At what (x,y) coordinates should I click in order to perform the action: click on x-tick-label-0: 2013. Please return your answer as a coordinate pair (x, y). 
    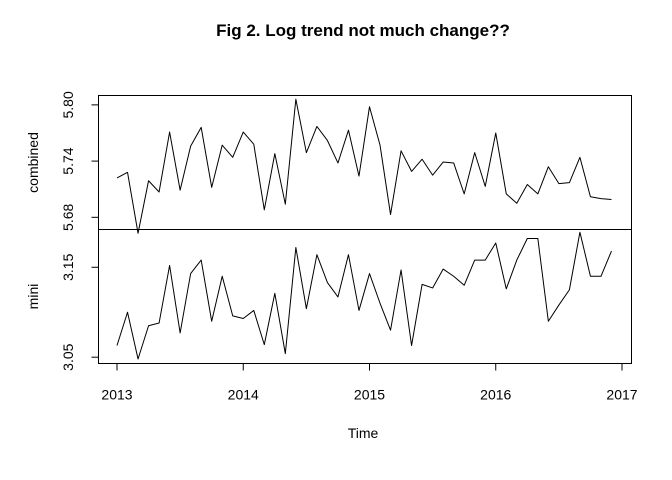
    Looking at the image, I should click on (116, 395).